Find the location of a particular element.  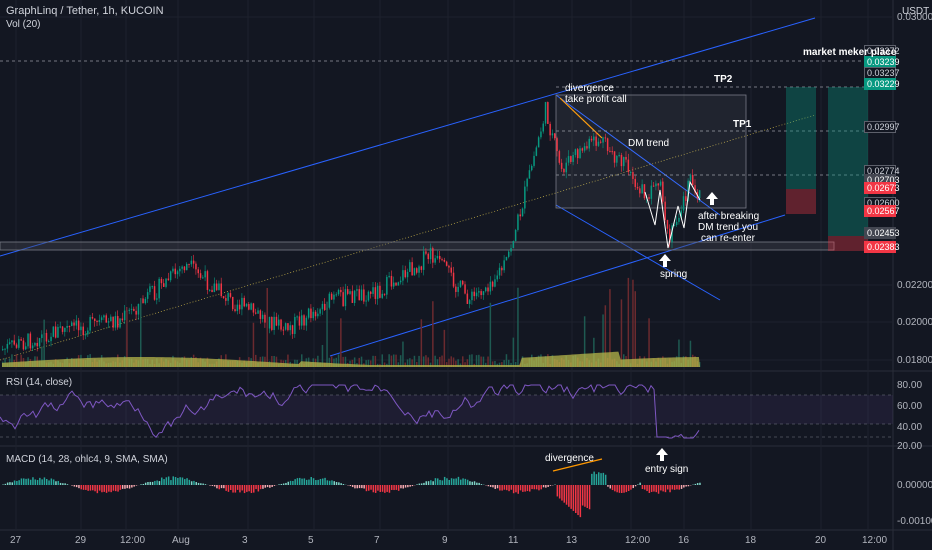

re-enter-label-3: can re-enter is located at coordinates (728, 238).